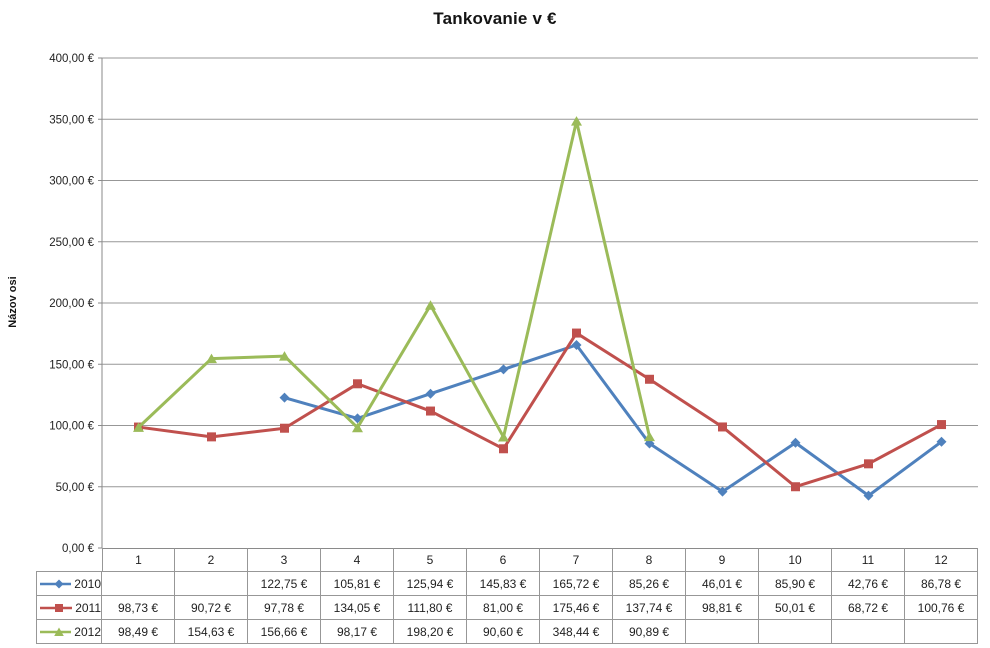 The width and height of the screenshot is (990, 648). I want to click on legend-label-2012: 2012, so click(87, 631).